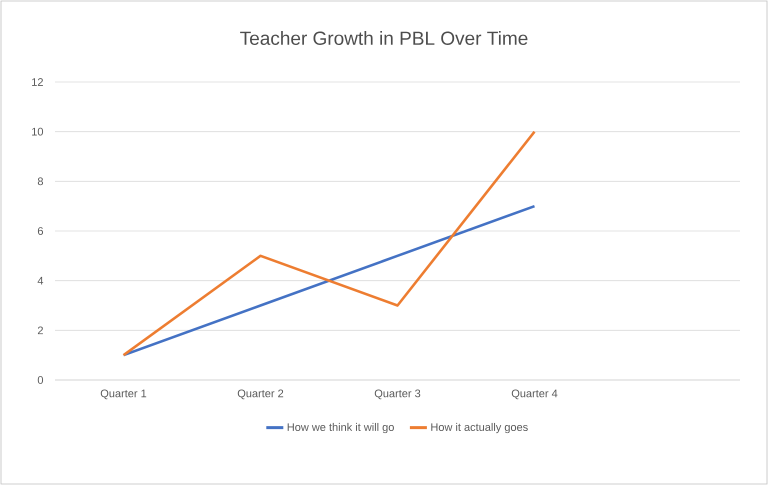 The height and width of the screenshot is (485, 768). Describe the element at coordinates (123, 395) in the screenshot. I see `x-tick-label: Quarter 1` at that location.